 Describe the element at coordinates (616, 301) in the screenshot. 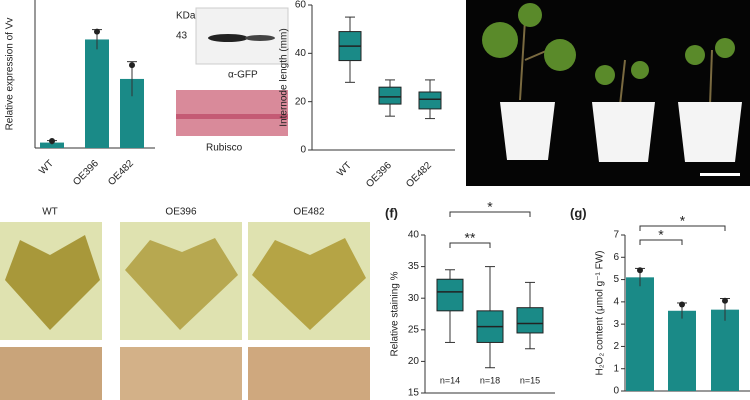

I see `y-tick-label: 4` at that location.